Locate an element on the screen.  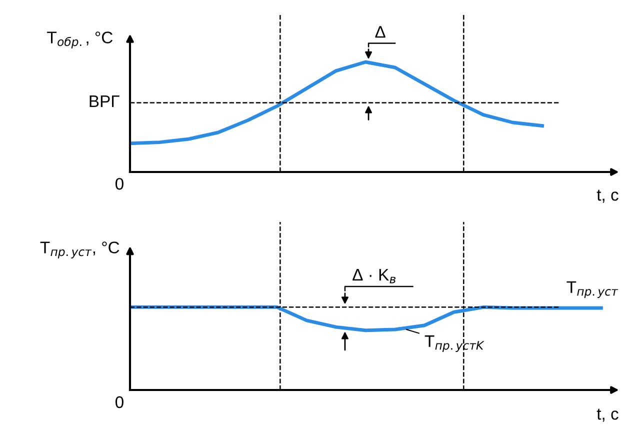
y-axis-title: T$_{пр.уст}$, °C is located at coordinates (80, 250).